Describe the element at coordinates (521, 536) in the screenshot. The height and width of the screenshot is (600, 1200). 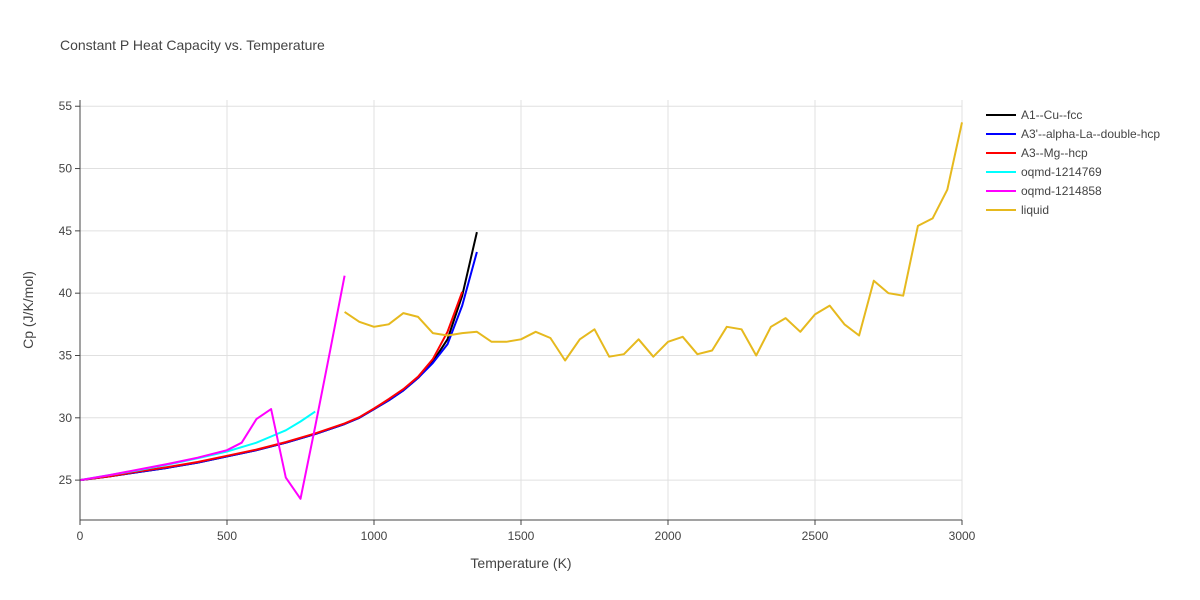
I see `x-tick-label: 1500` at that location.